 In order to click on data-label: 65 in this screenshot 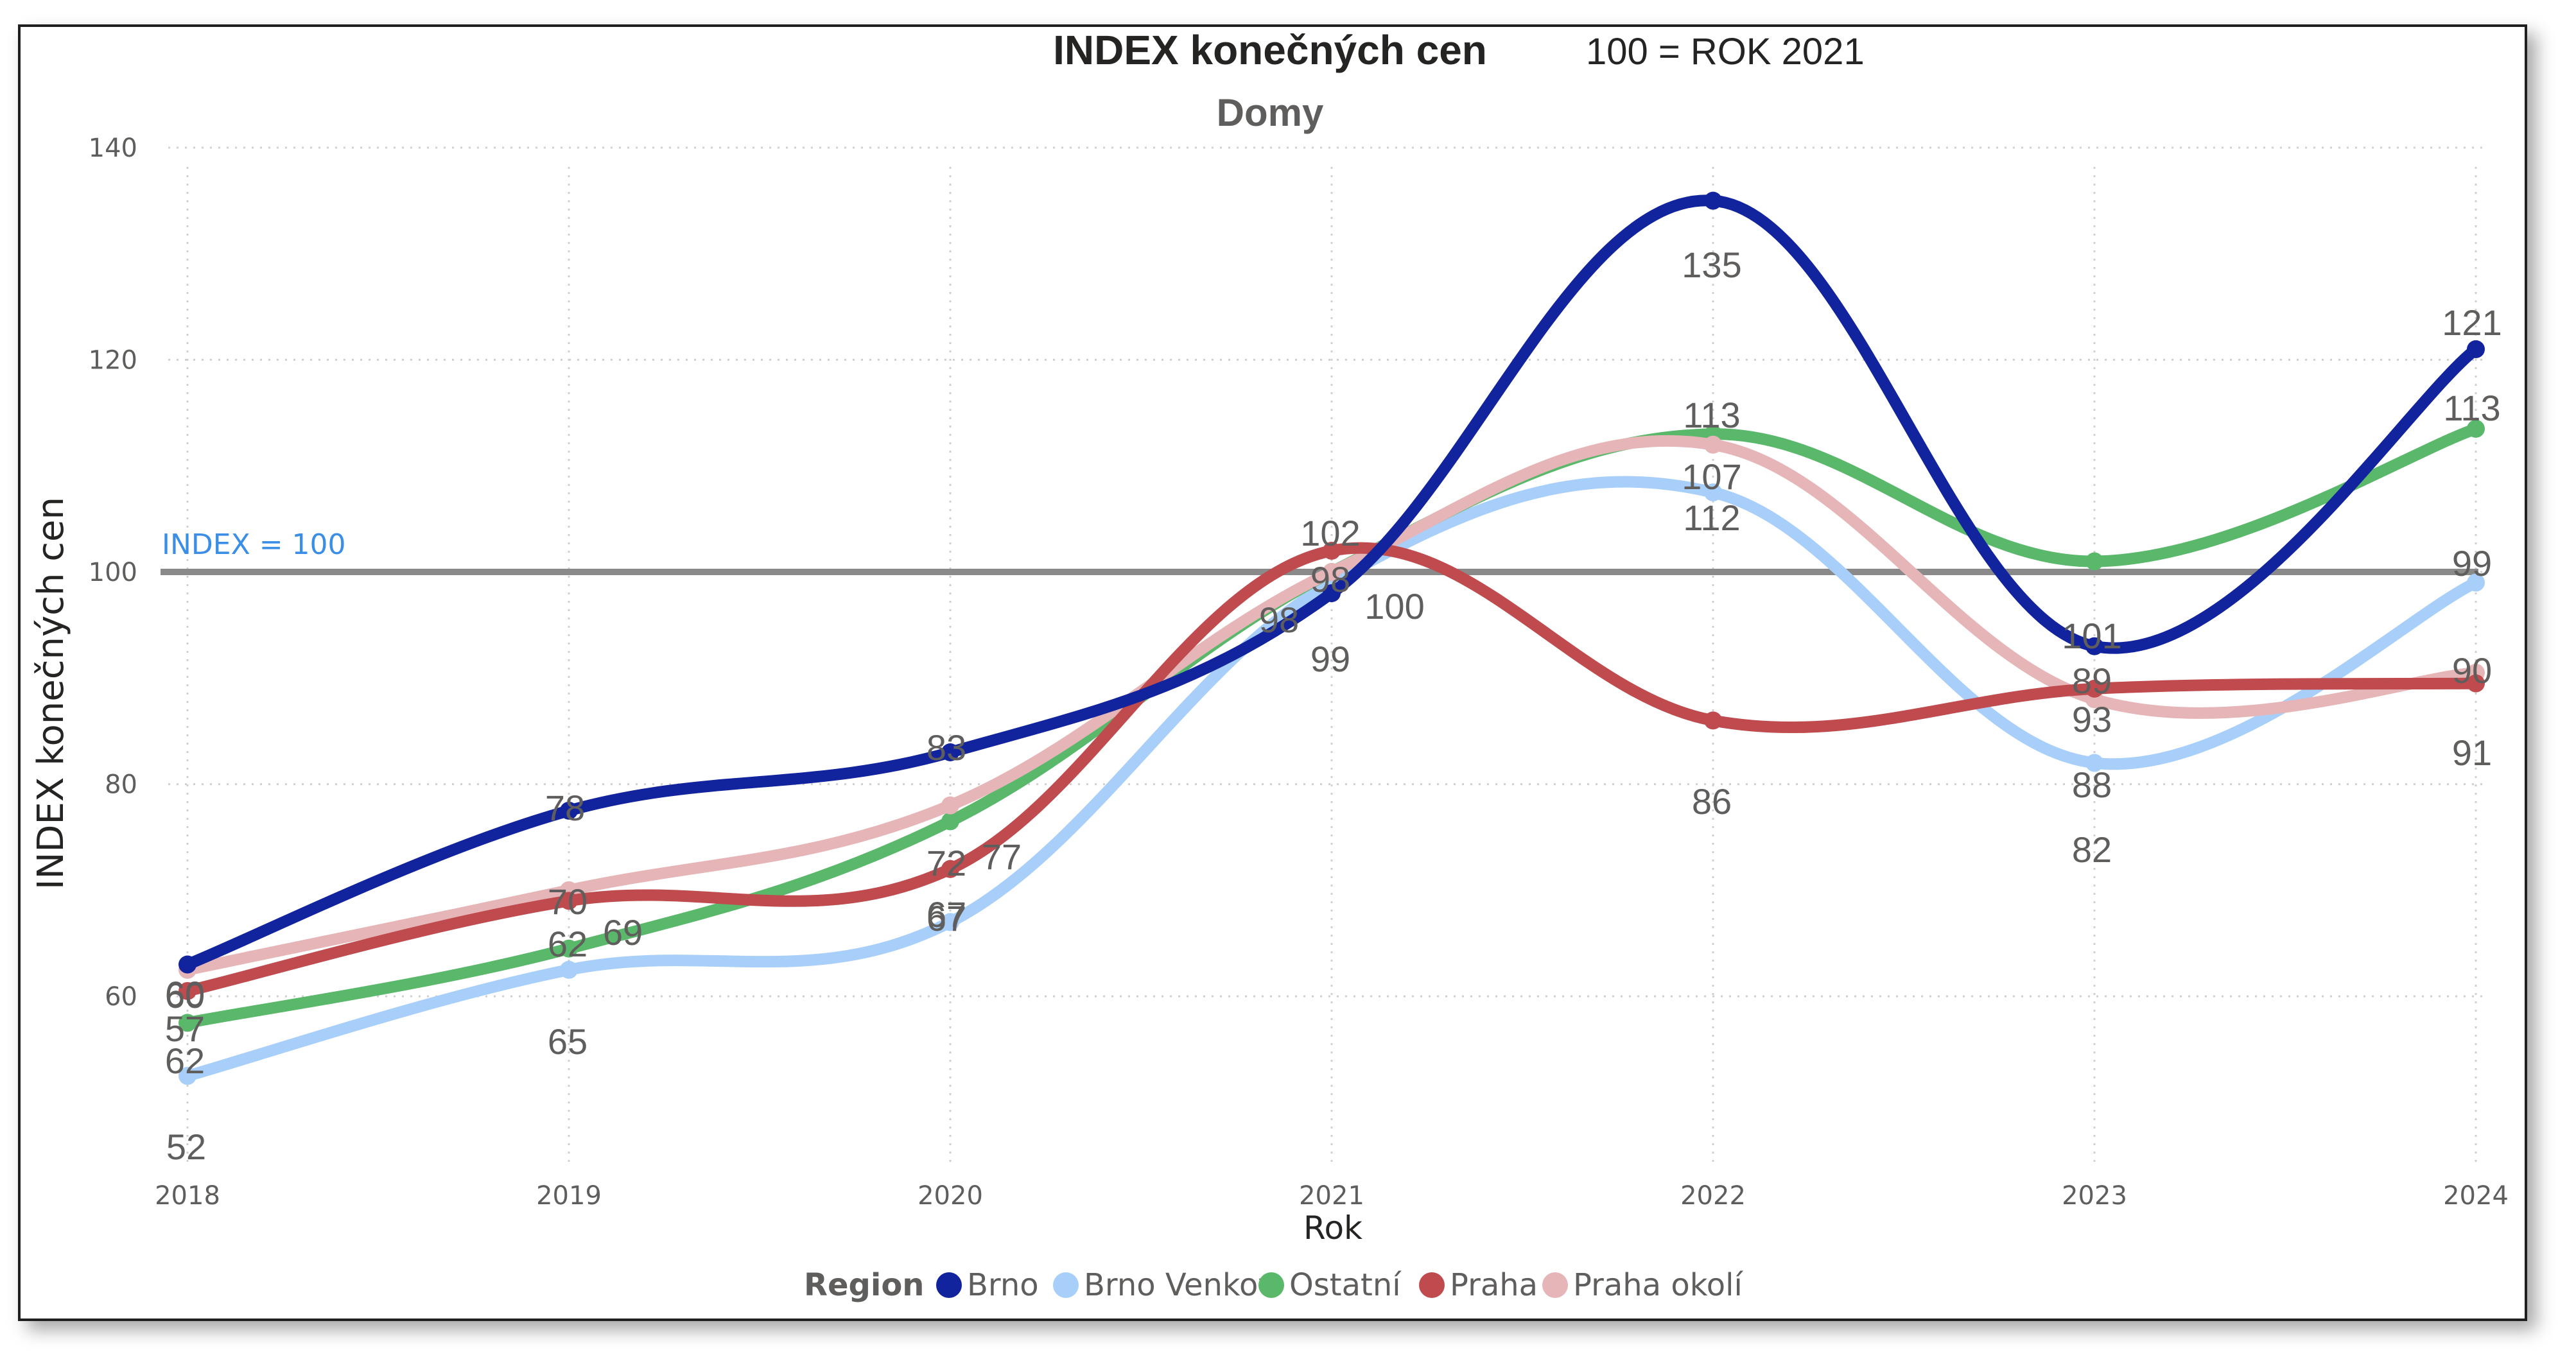, I will do `click(567, 1041)`.